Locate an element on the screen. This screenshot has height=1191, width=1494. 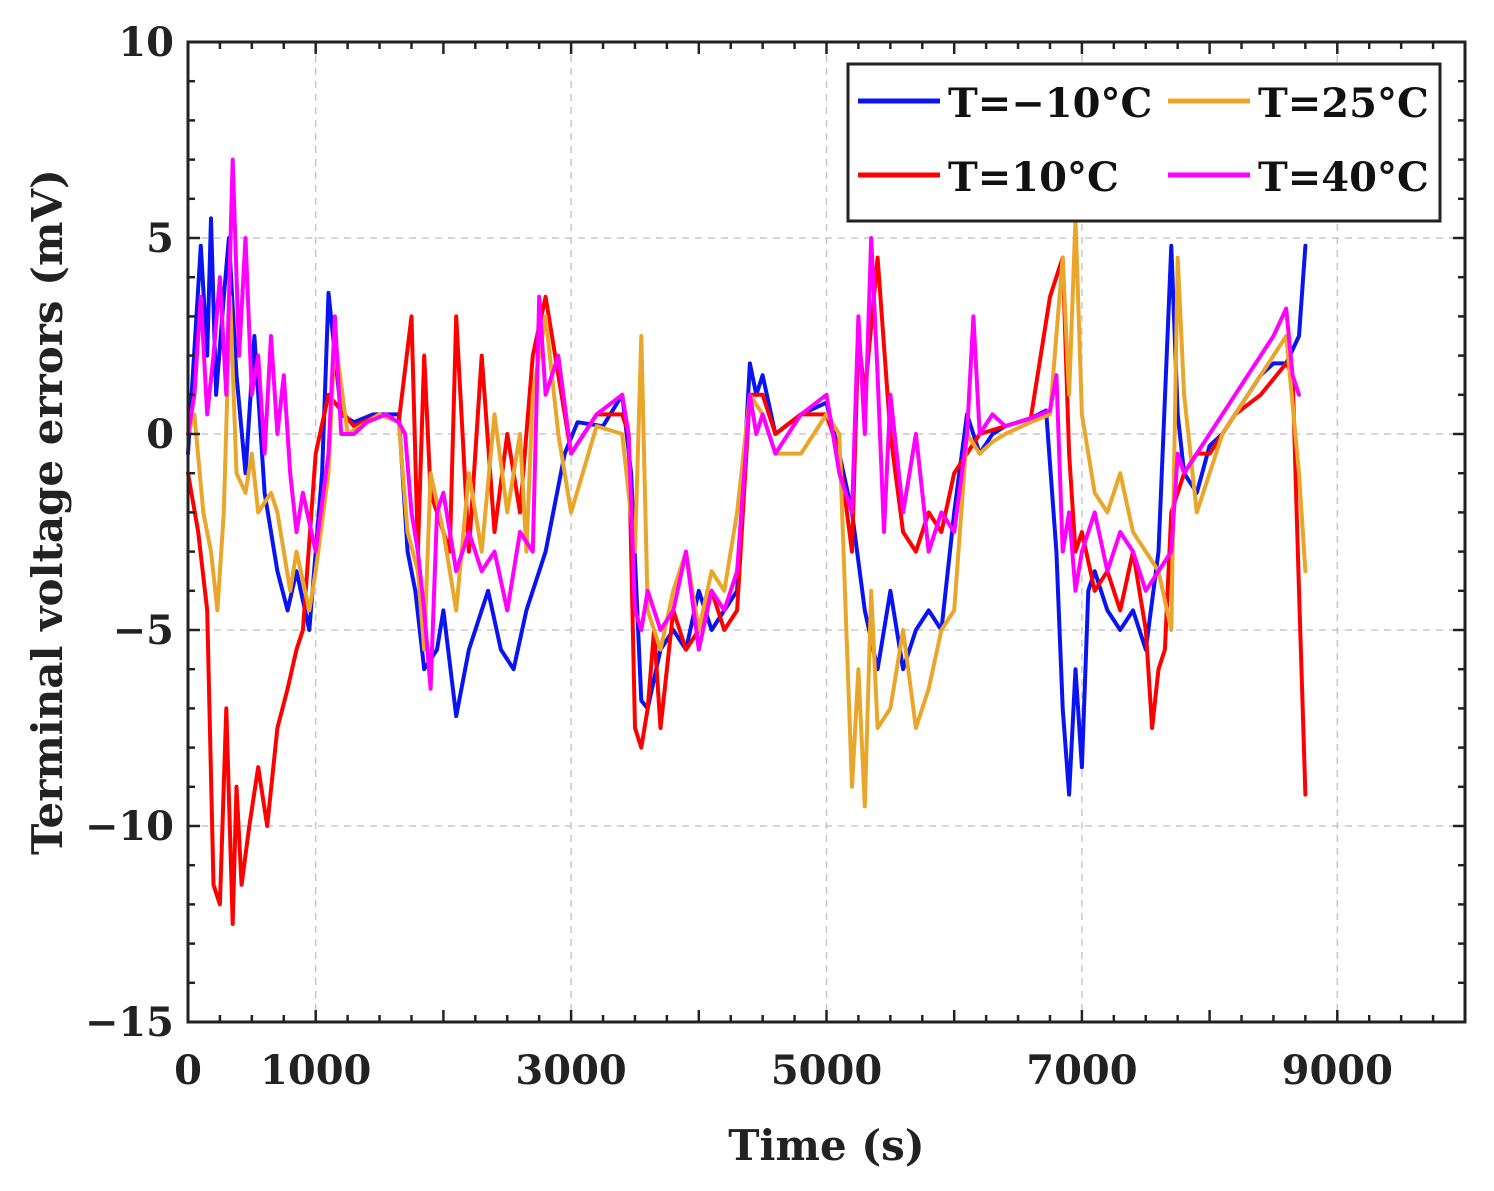
y-tick-label: −5 is located at coordinates (143, 630).